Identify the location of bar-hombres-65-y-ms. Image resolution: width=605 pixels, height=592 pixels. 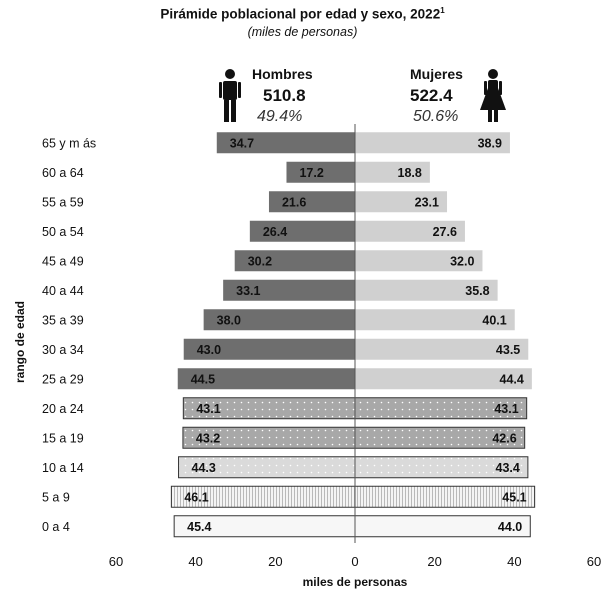
(285, 143).